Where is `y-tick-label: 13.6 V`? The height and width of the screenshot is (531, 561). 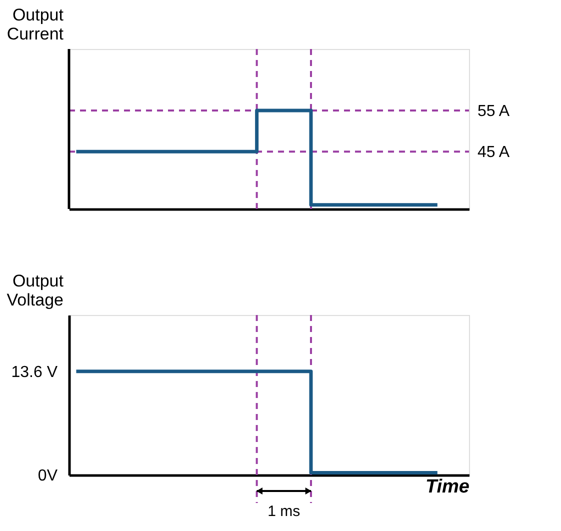 y-tick-label: 13.6 V is located at coordinates (34, 372).